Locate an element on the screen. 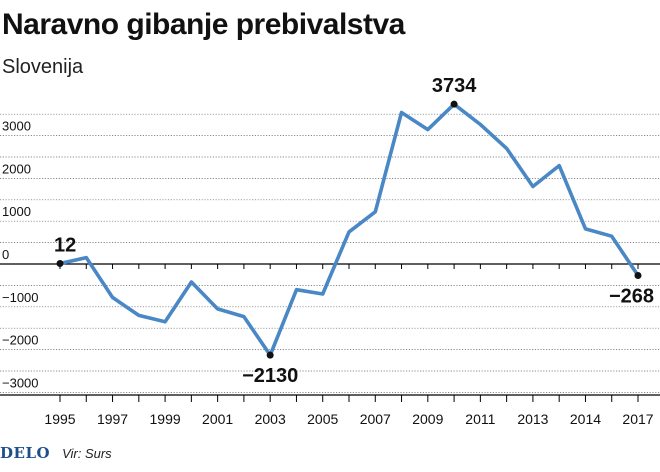  y-tick-label: −2000 is located at coordinates (20, 340).